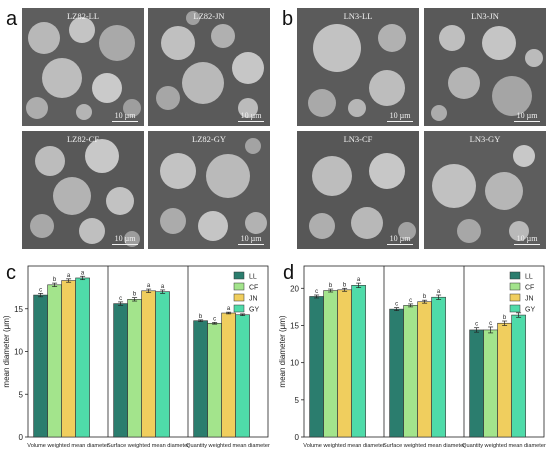  What do you see at coordinates (504, 446) in the screenshot?
I see `x-category-label: Quantity weighted mean diameter` at bounding box center [504, 446].